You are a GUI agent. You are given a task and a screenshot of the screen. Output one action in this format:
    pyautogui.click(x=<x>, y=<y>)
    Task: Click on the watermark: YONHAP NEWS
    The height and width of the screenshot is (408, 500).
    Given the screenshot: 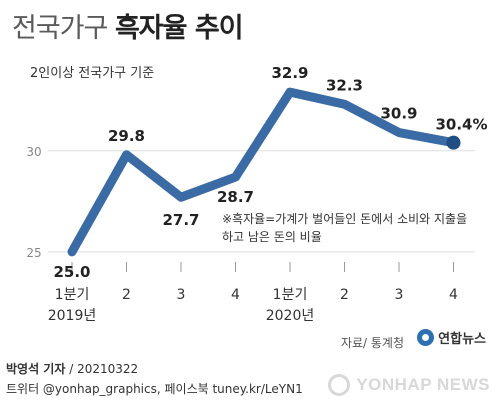 What is the action you would take?
    pyautogui.click(x=409, y=385)
    